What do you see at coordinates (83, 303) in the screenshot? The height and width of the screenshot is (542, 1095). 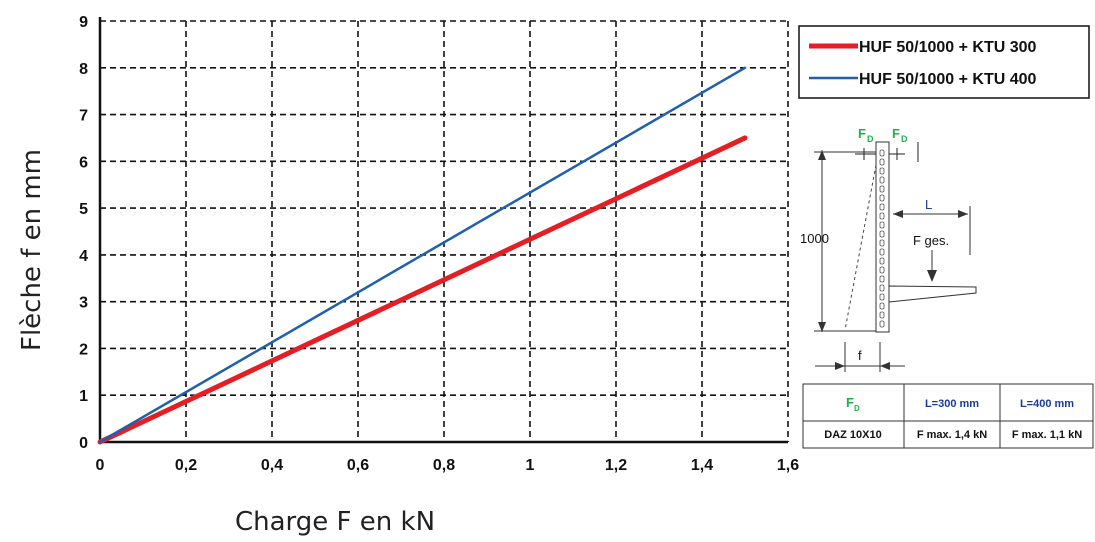 I see `y-tick-label: 3` at bounding box center [83, 303].